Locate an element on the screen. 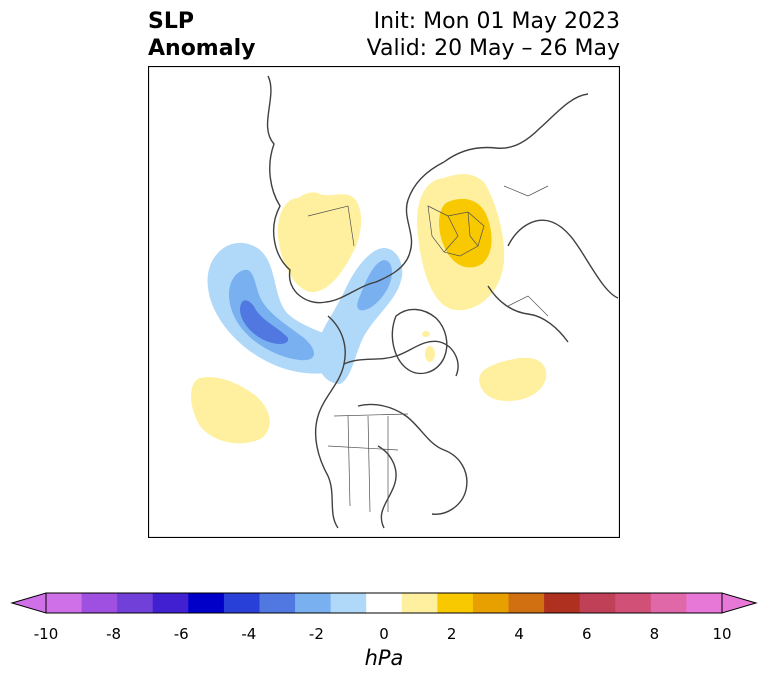 Image resolution: width=768 pixels, height=684 pixels. colorbar-tick-label: 6 is located at coordinates (587, 634).